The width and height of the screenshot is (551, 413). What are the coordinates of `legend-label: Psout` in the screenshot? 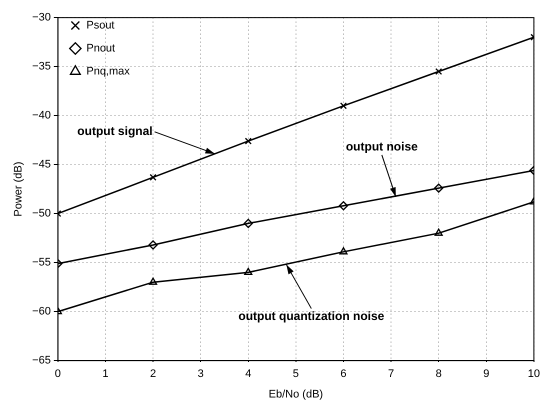 It's located at (100, 26).